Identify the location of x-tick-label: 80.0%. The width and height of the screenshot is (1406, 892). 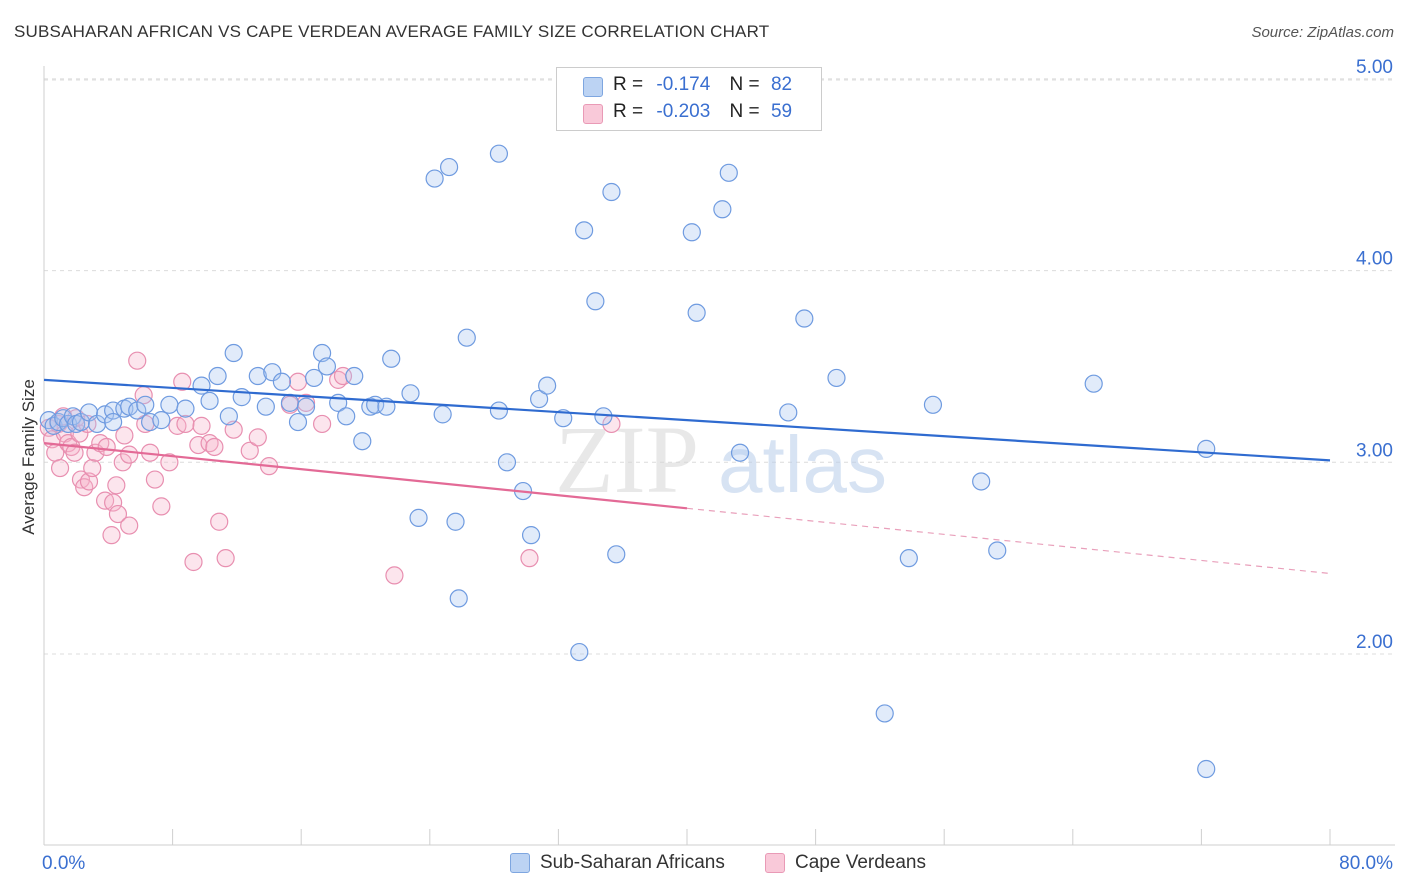
(1366, 863).